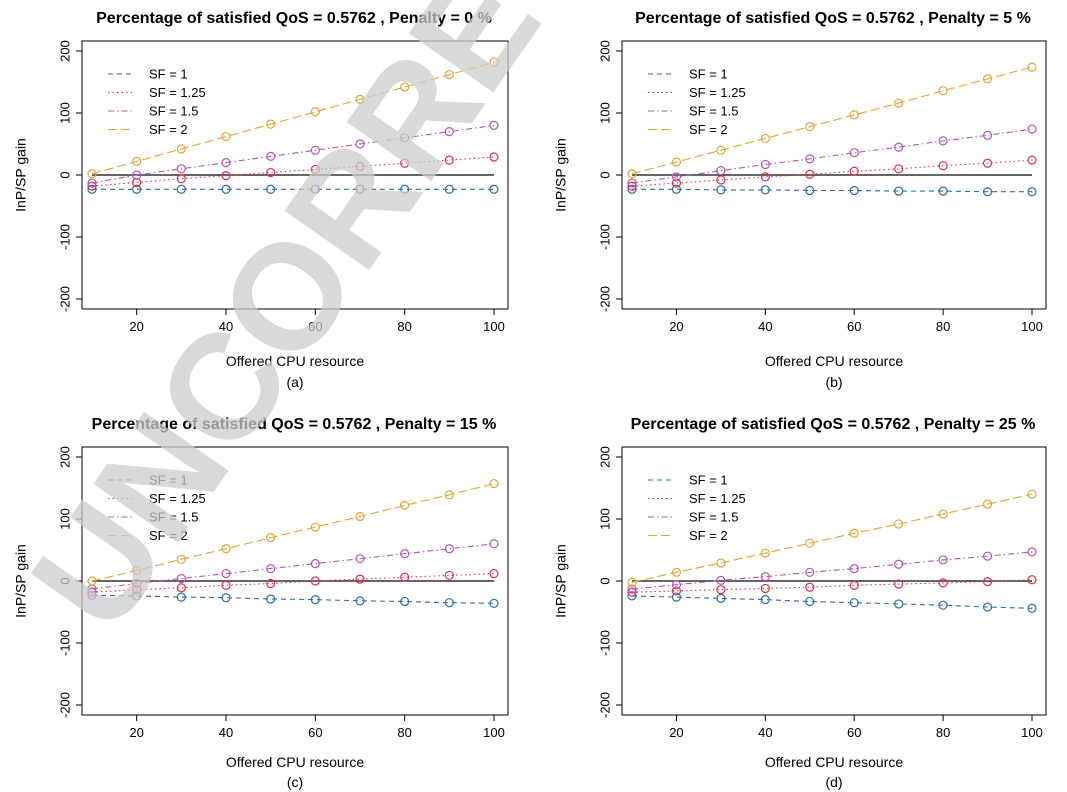 Image resolution: width=1067 pixels, height=792 pixels. Describe the element at coordinates (168, 535) in the screenshot. I see `legend-label: SF = 2` at that location.